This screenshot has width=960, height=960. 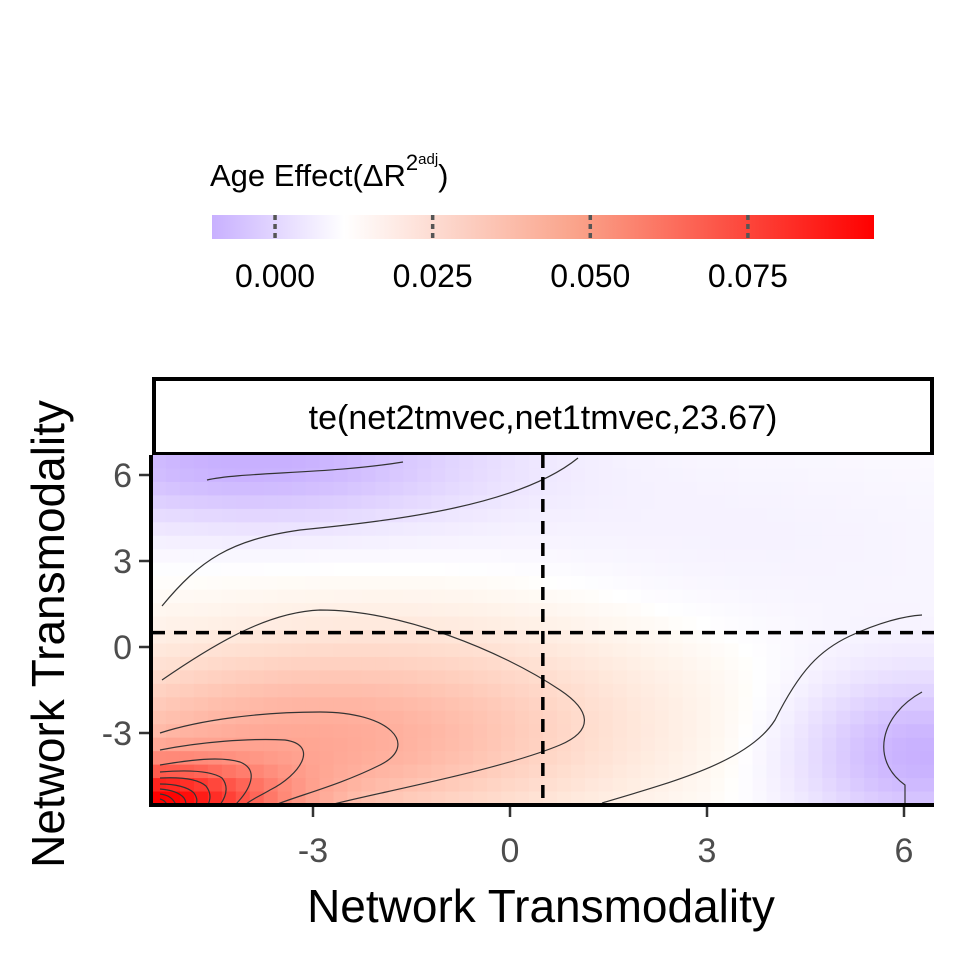 I want to click on contour-line, so click(x=370, y=532).